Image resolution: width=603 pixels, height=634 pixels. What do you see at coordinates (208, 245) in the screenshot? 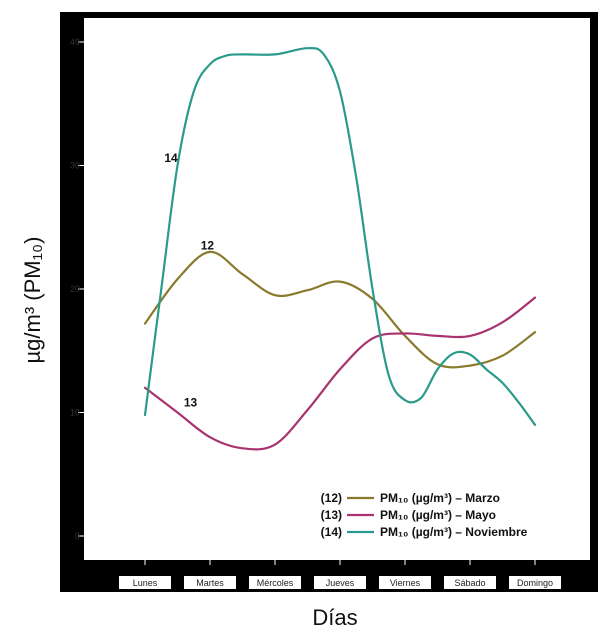
I see `series-label-12: 12` at bounding box center [208, 245].